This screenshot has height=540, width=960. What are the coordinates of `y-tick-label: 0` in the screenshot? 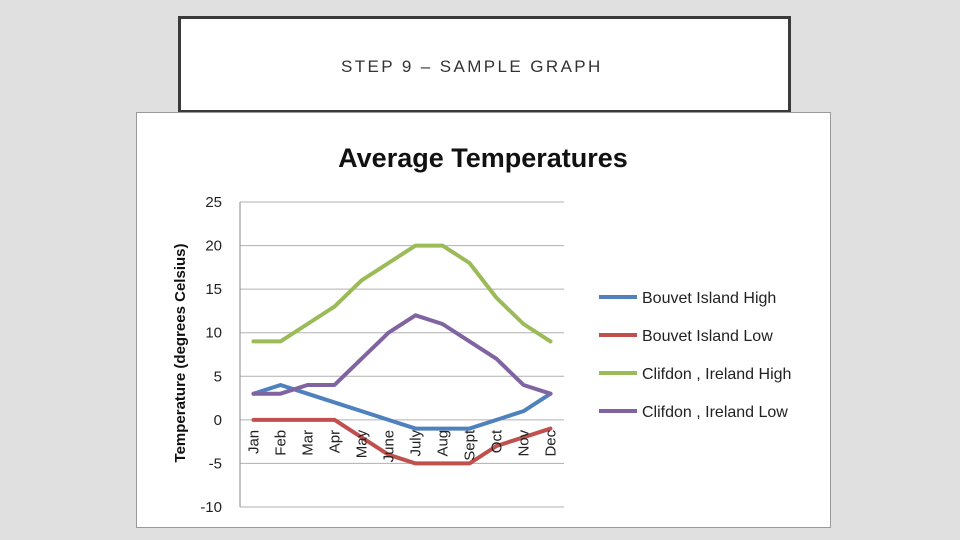 It's located at (218, 420).